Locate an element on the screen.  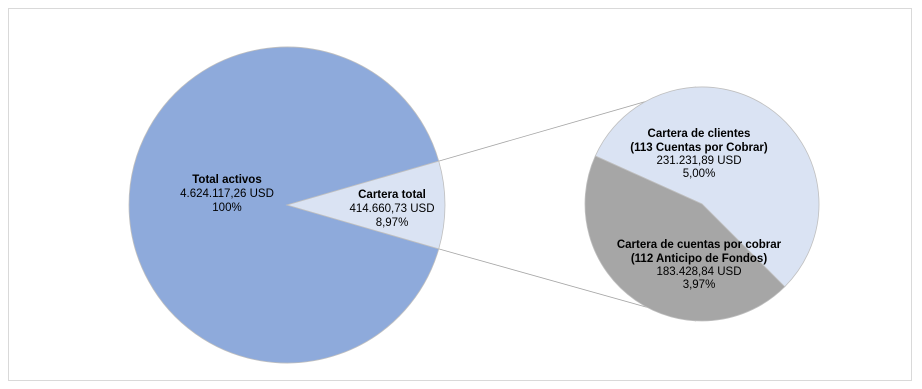
slice-cartera-total is located at coordinates (365, 205).